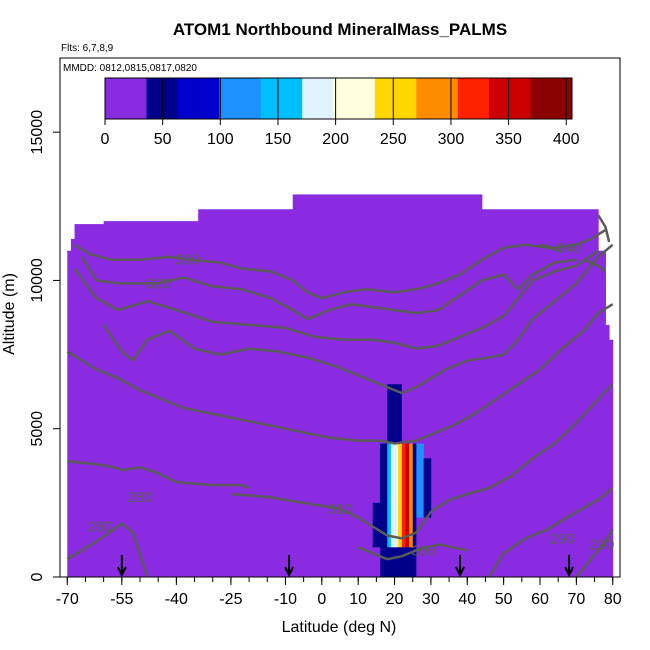  Describe the element at coordinates (451, 139) in the screenshot. I see `colorbar-tick-label-6: 300` at that location.